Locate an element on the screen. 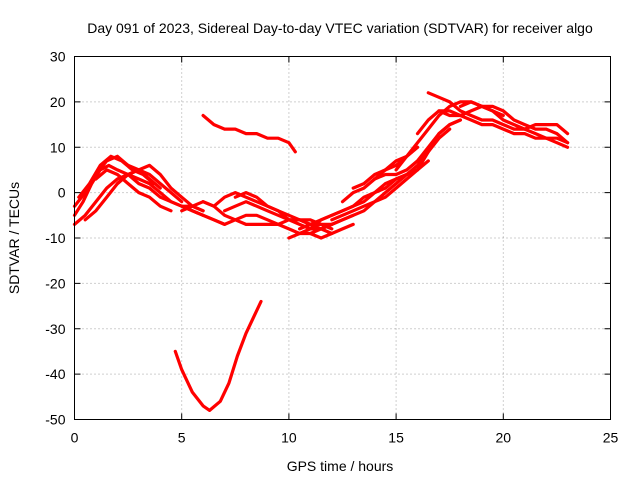  y-tick-label: -40 is located at coordinates (55, 374).